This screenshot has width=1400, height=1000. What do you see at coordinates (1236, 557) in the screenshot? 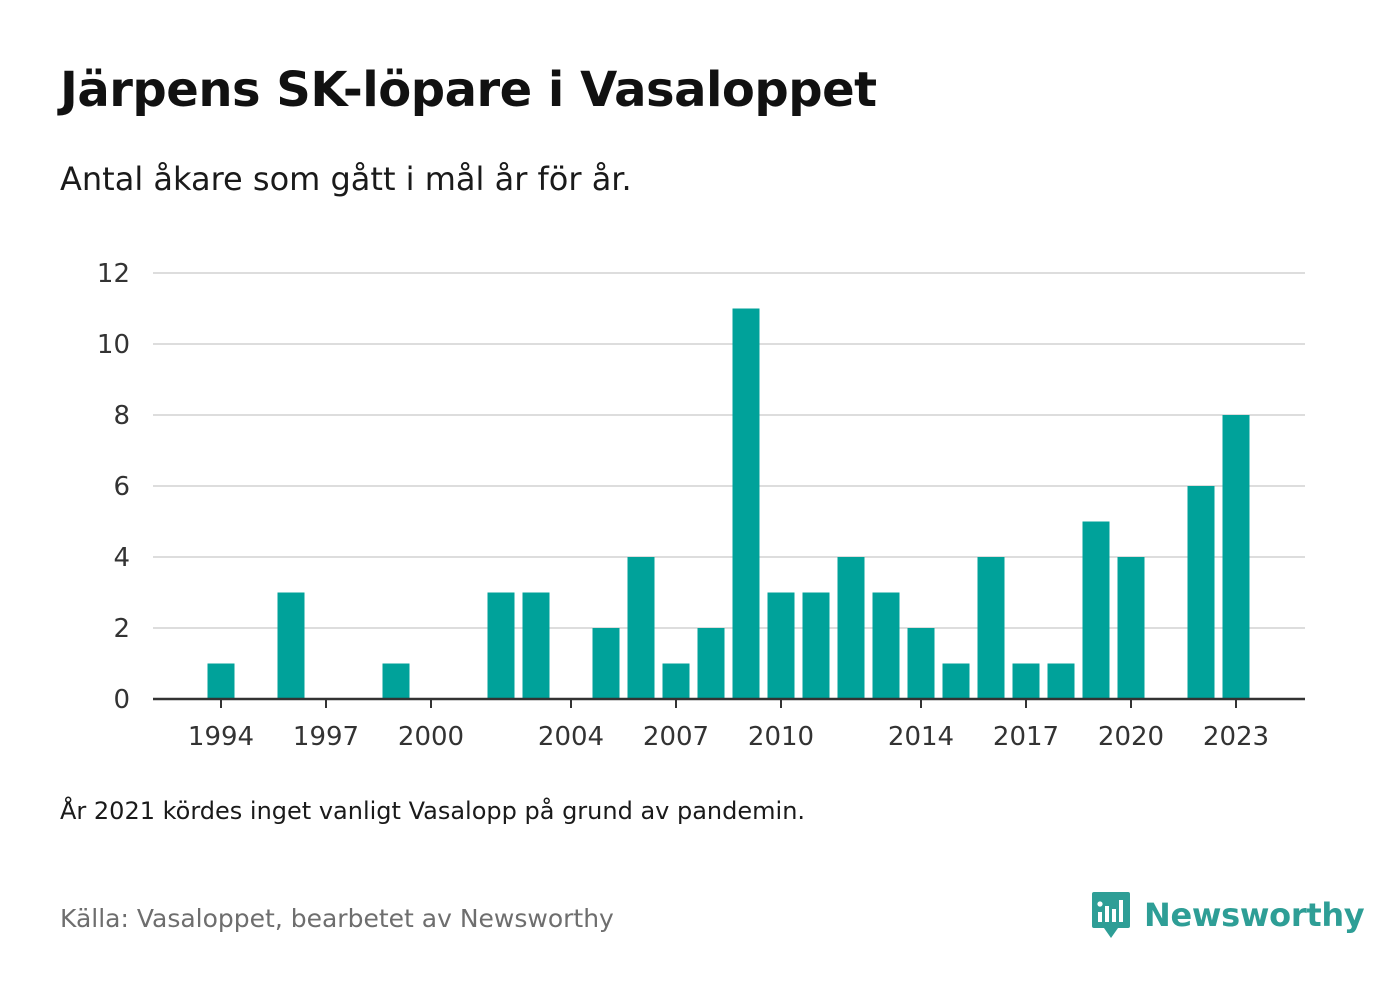
I see `bar-2023` at bounding box center [1236, 557].